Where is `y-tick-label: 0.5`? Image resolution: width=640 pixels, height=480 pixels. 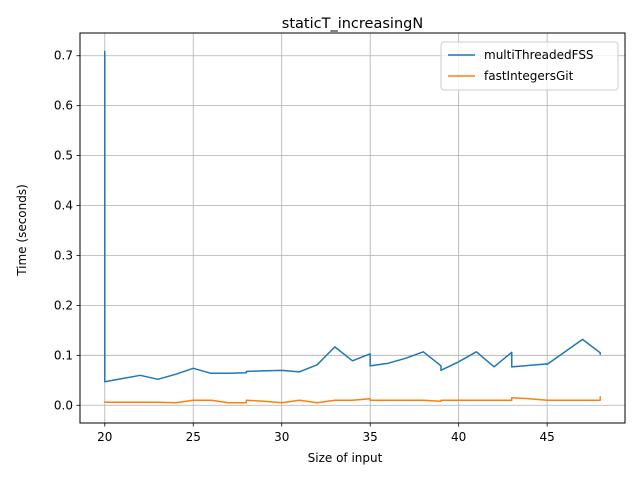 y-tick-label: 0.5 is located at coordinates (63, 156).